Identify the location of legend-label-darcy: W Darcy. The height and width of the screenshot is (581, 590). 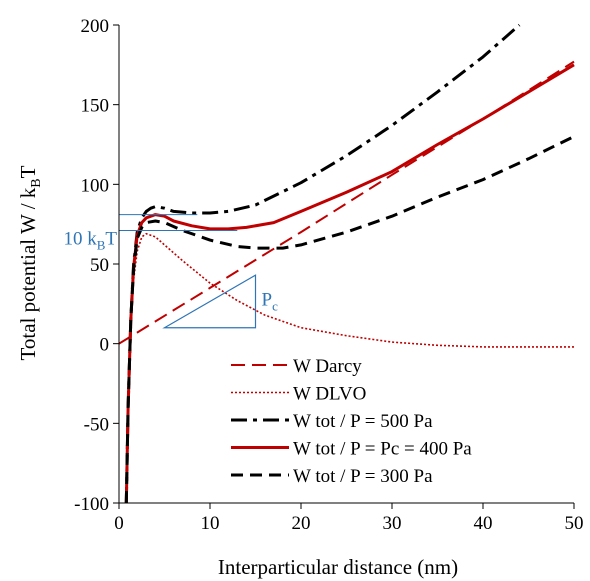
(327, 366).